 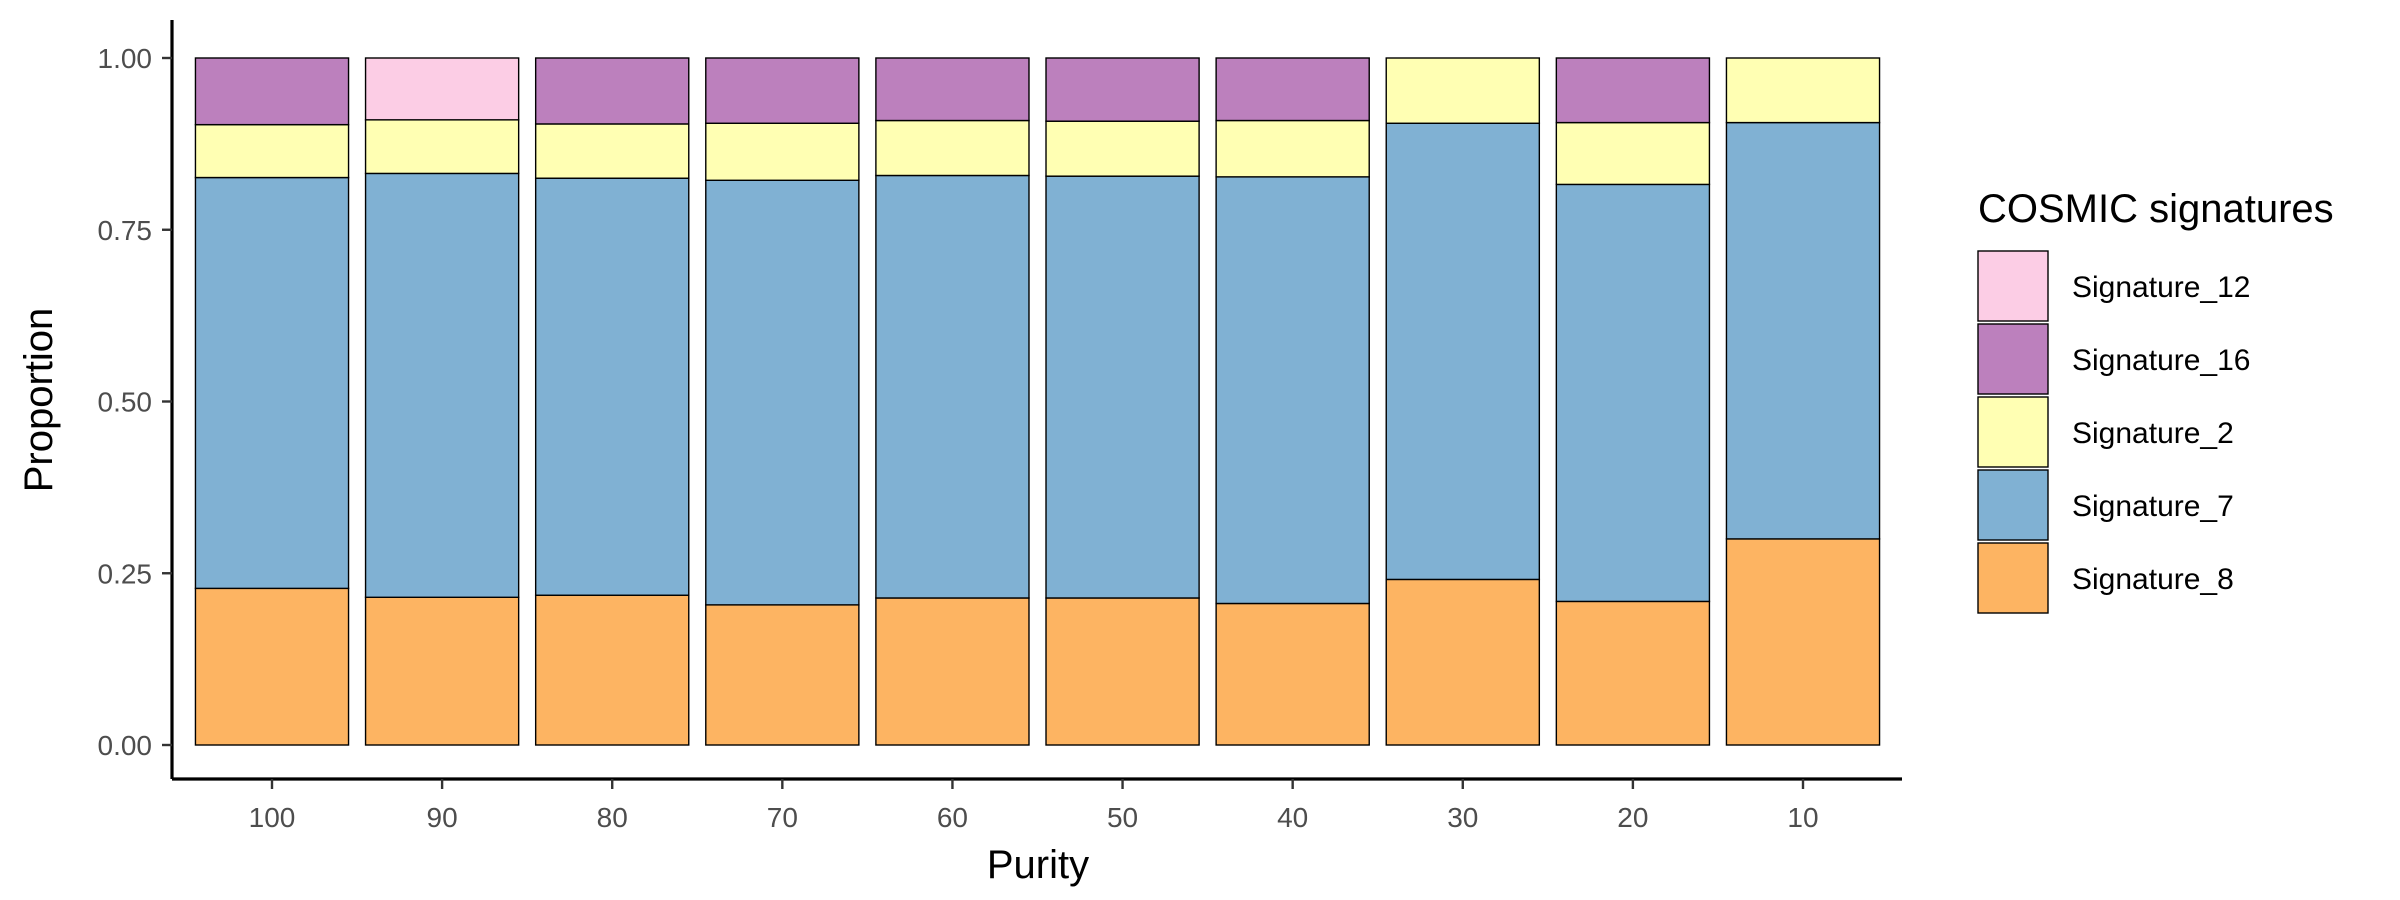 I want to click on legend-label: Signature_7, so click(x=2153, y=506).